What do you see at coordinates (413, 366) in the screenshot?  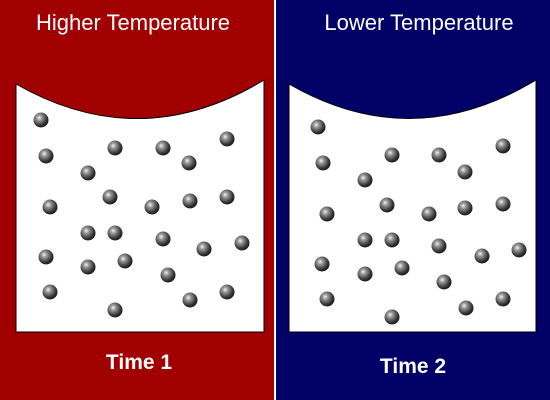 I see `right-panel-caption: Time 2` at bounding box center [413, 366].